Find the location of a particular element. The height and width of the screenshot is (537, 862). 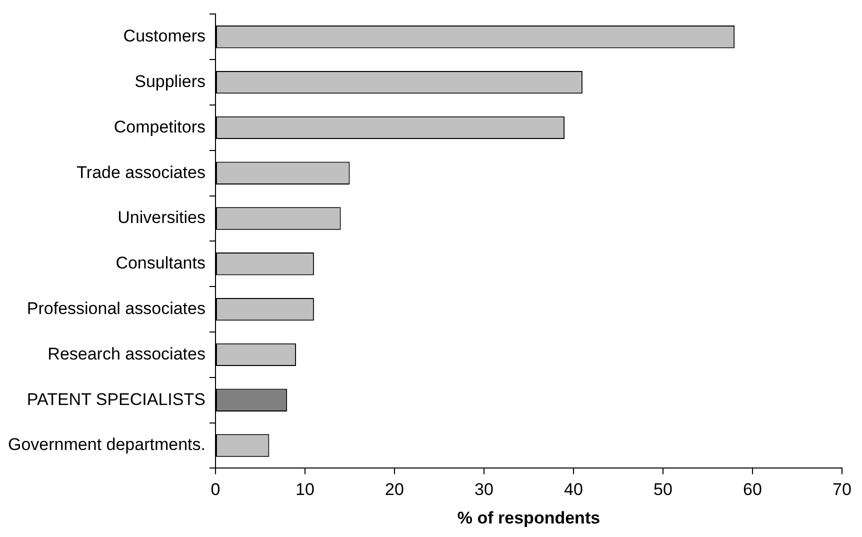

y-tick-label: Professional associates is located at coordinates (116, 308).